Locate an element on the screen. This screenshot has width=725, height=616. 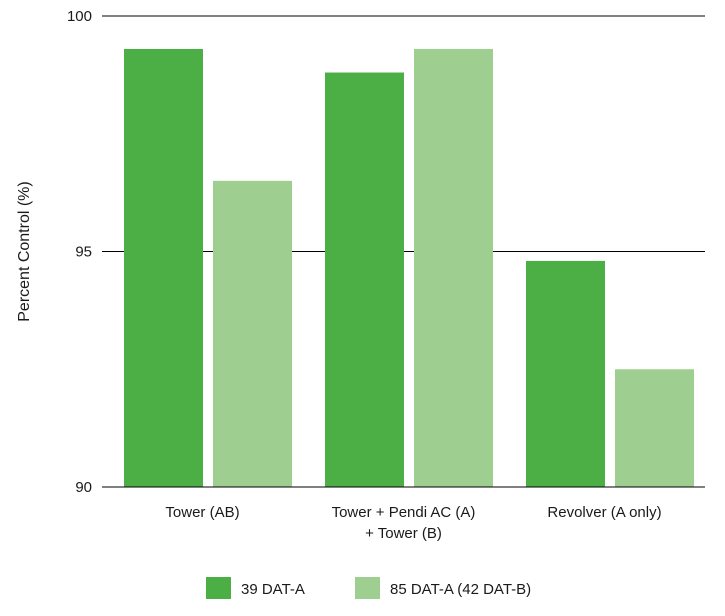
x-tick-label: Tower (AB) is located at coordinates (202, 512).